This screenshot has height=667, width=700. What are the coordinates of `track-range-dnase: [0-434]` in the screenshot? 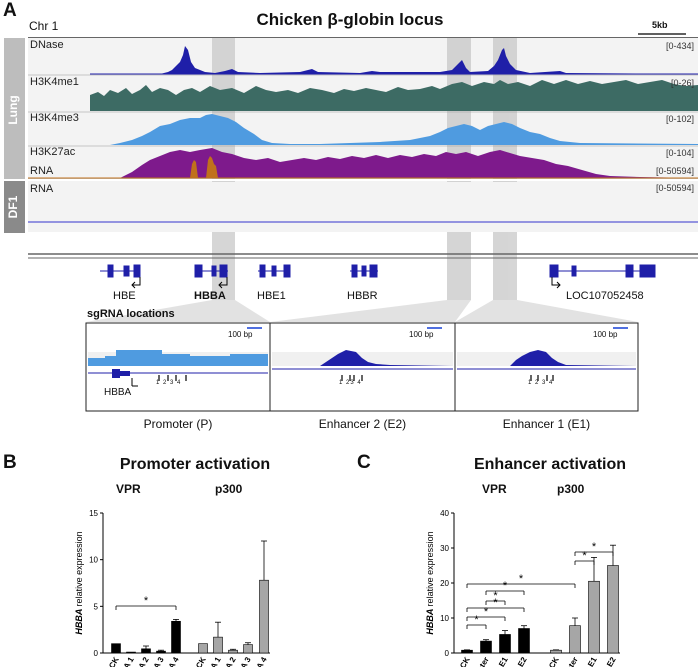 It's located at (679, 46).